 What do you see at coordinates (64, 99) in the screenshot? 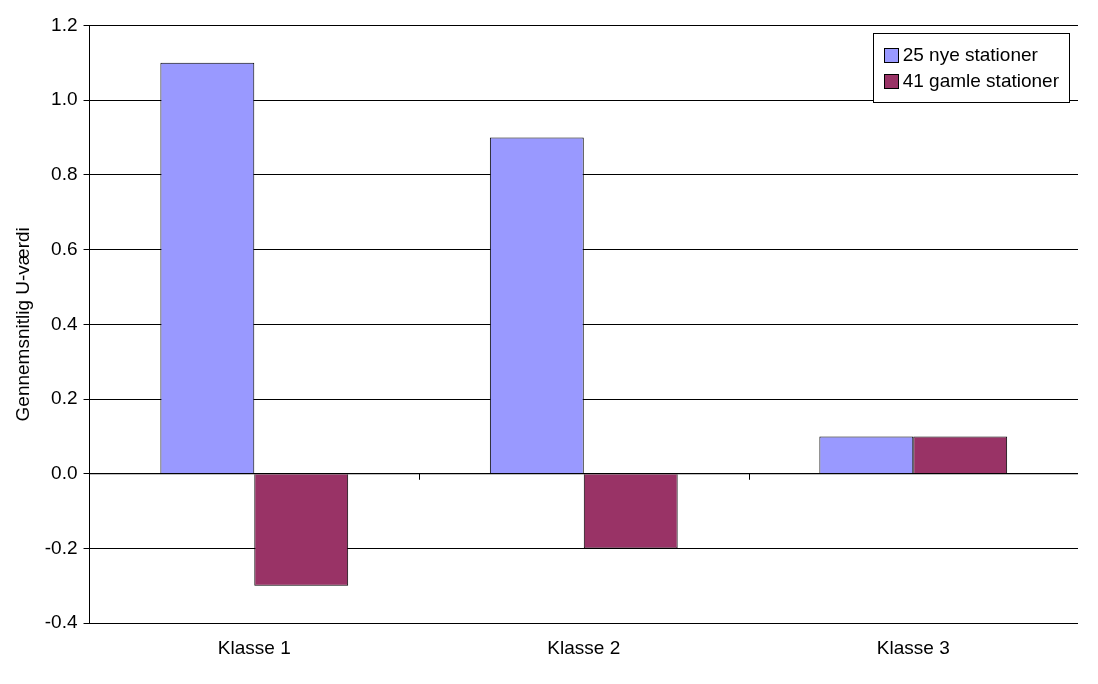
I see `y-tick-label: 1.0` at bounding box center [64, 99].